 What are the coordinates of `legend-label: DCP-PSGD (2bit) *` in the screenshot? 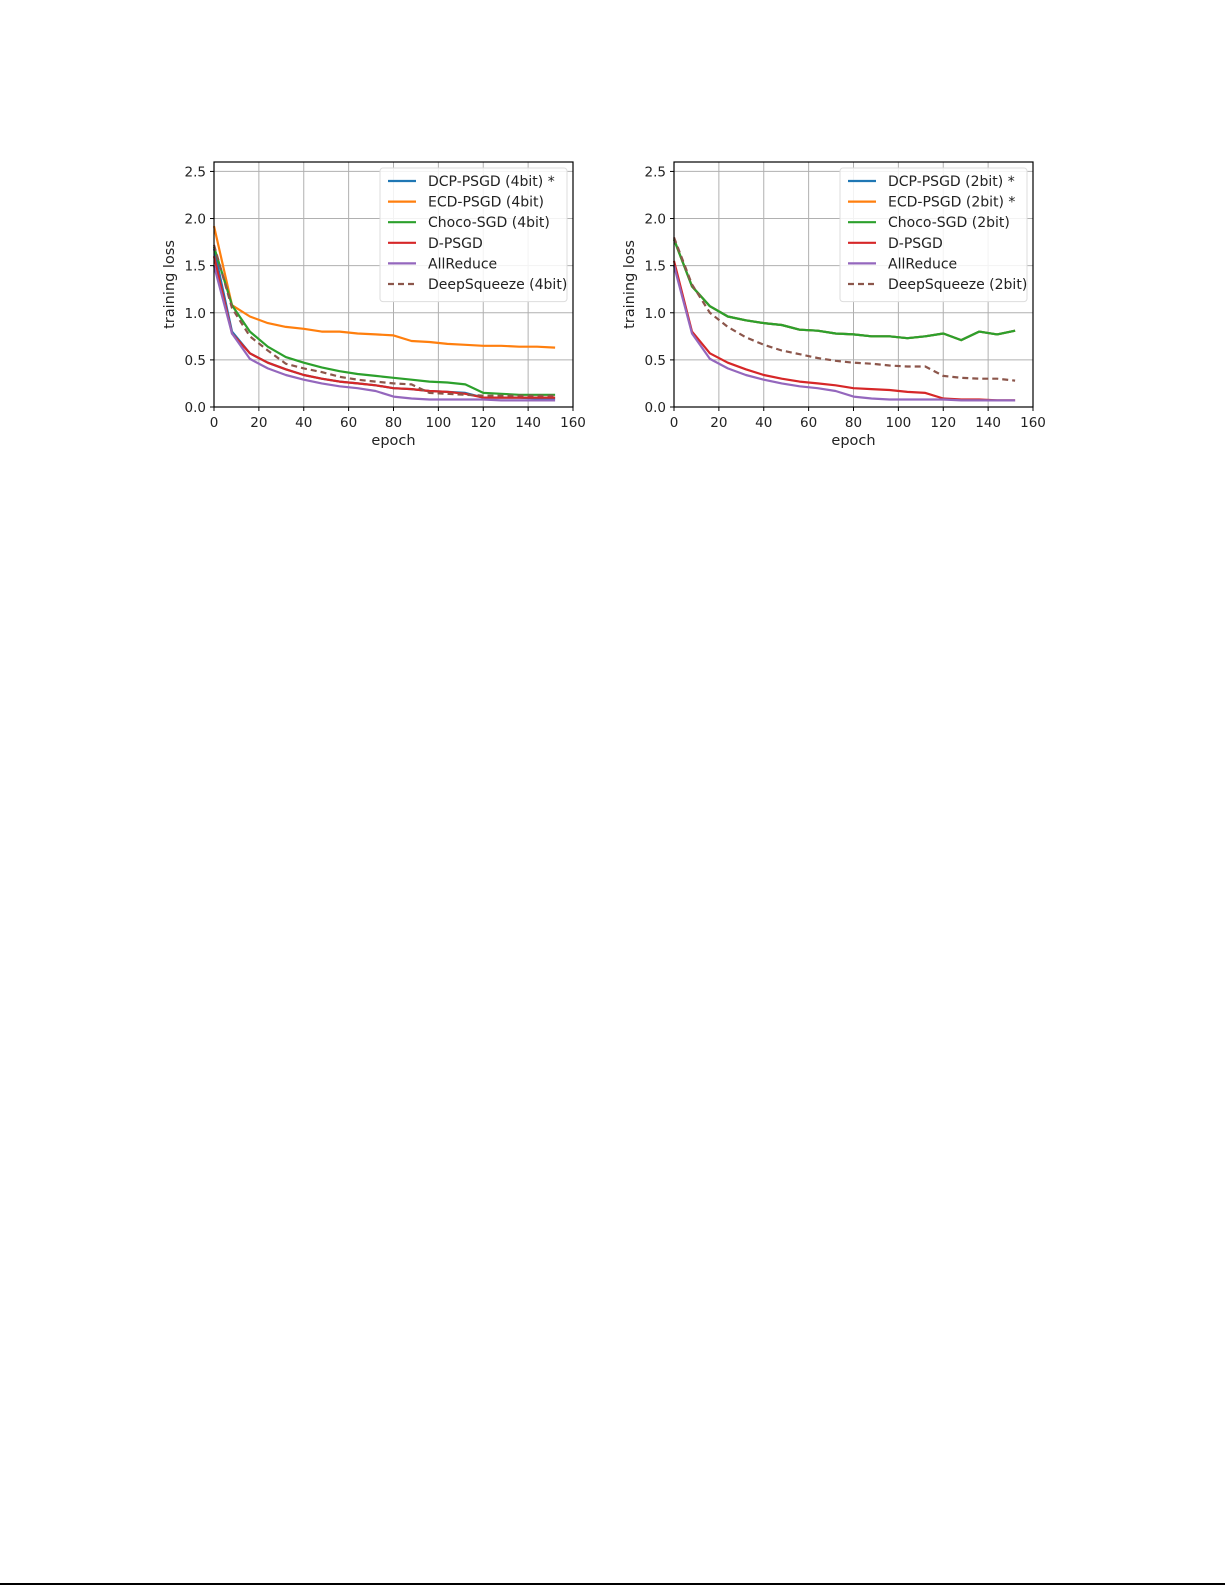 It's located at (951, 182).